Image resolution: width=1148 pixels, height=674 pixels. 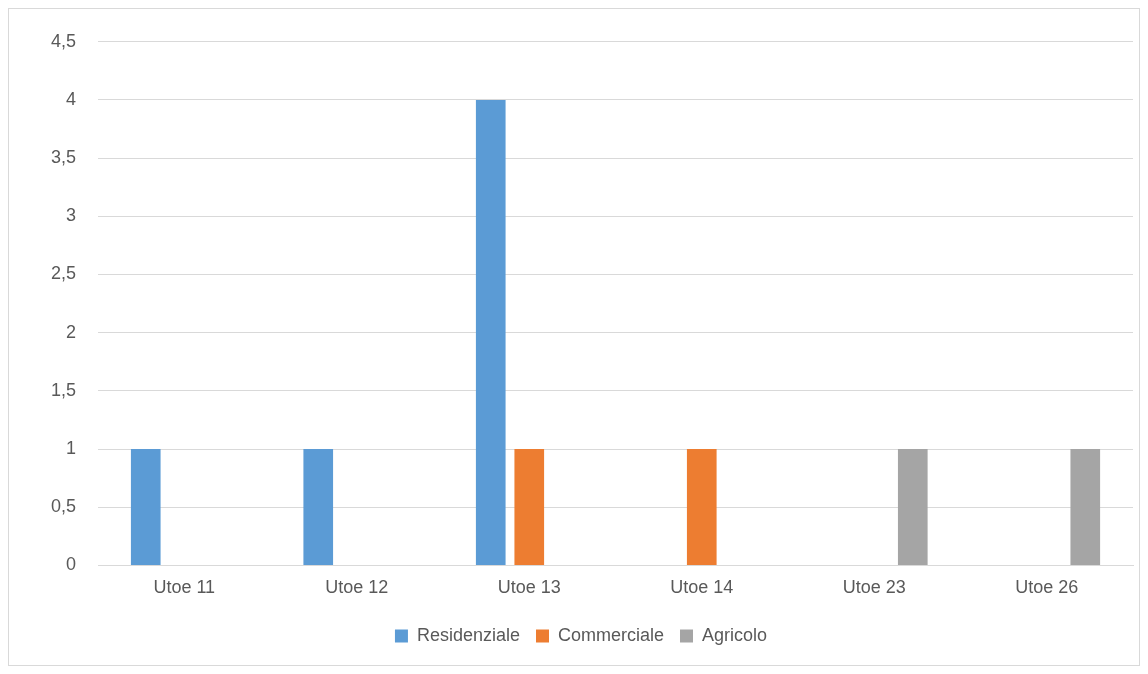 What do you see at coordinates (63, 389) in the screenshot?
I see `y-tick-label: 1,5` at bounding box center [63, 389].